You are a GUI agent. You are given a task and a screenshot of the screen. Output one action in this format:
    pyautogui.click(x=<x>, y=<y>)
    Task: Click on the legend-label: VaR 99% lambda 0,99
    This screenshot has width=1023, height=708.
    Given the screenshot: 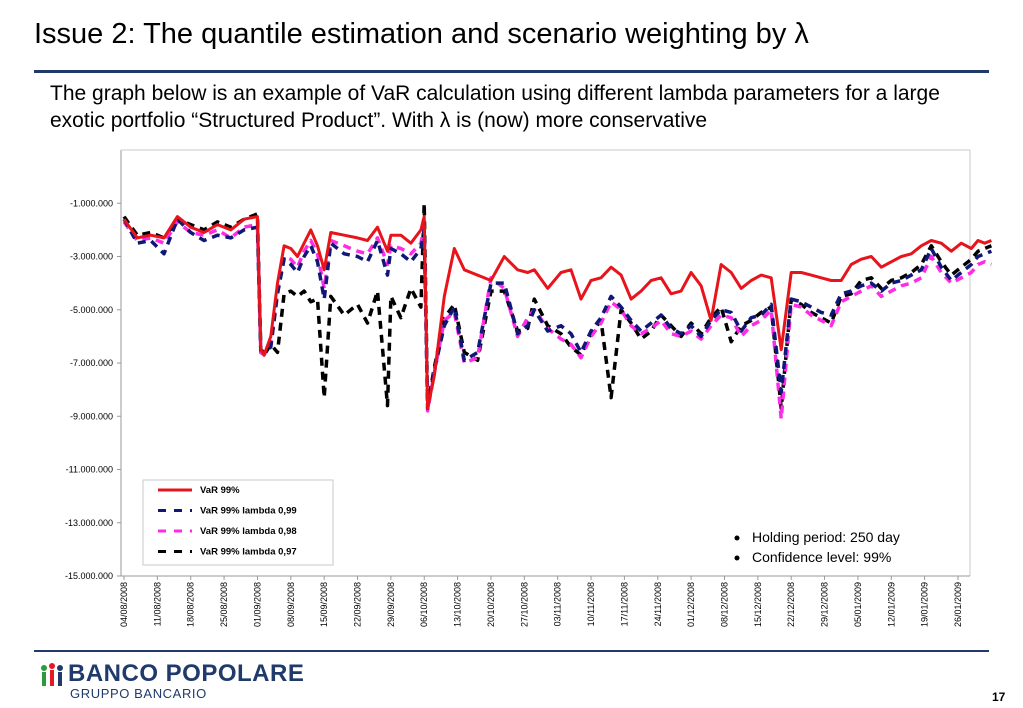 What is the action you would take?
    pyautogui.click(x=248, y=511)
    